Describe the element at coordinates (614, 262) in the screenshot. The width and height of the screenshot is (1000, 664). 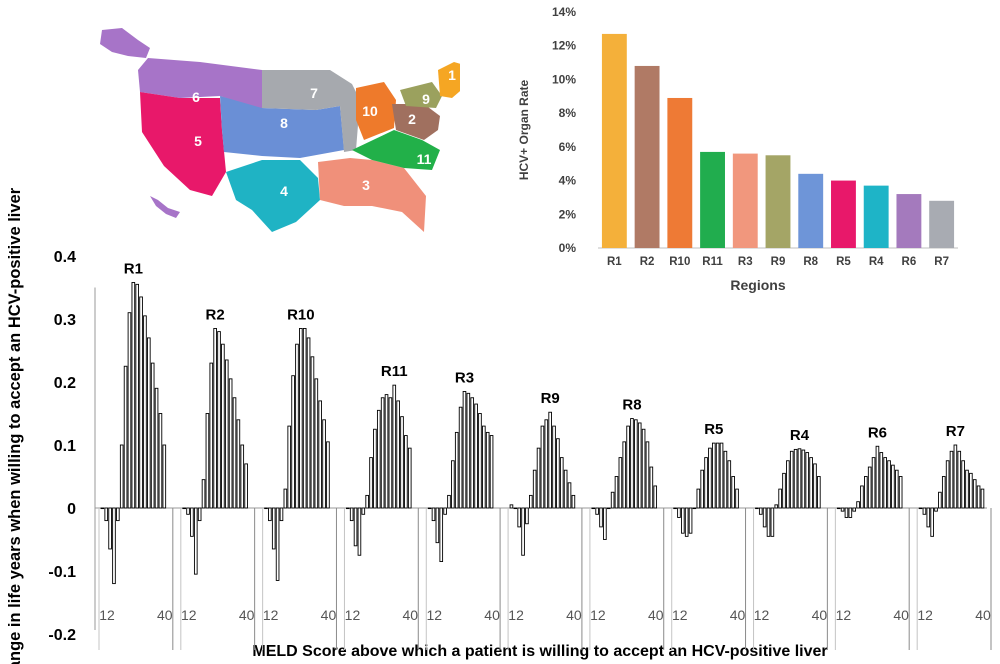
I see `bar-chart-category-label: R1` at that location.